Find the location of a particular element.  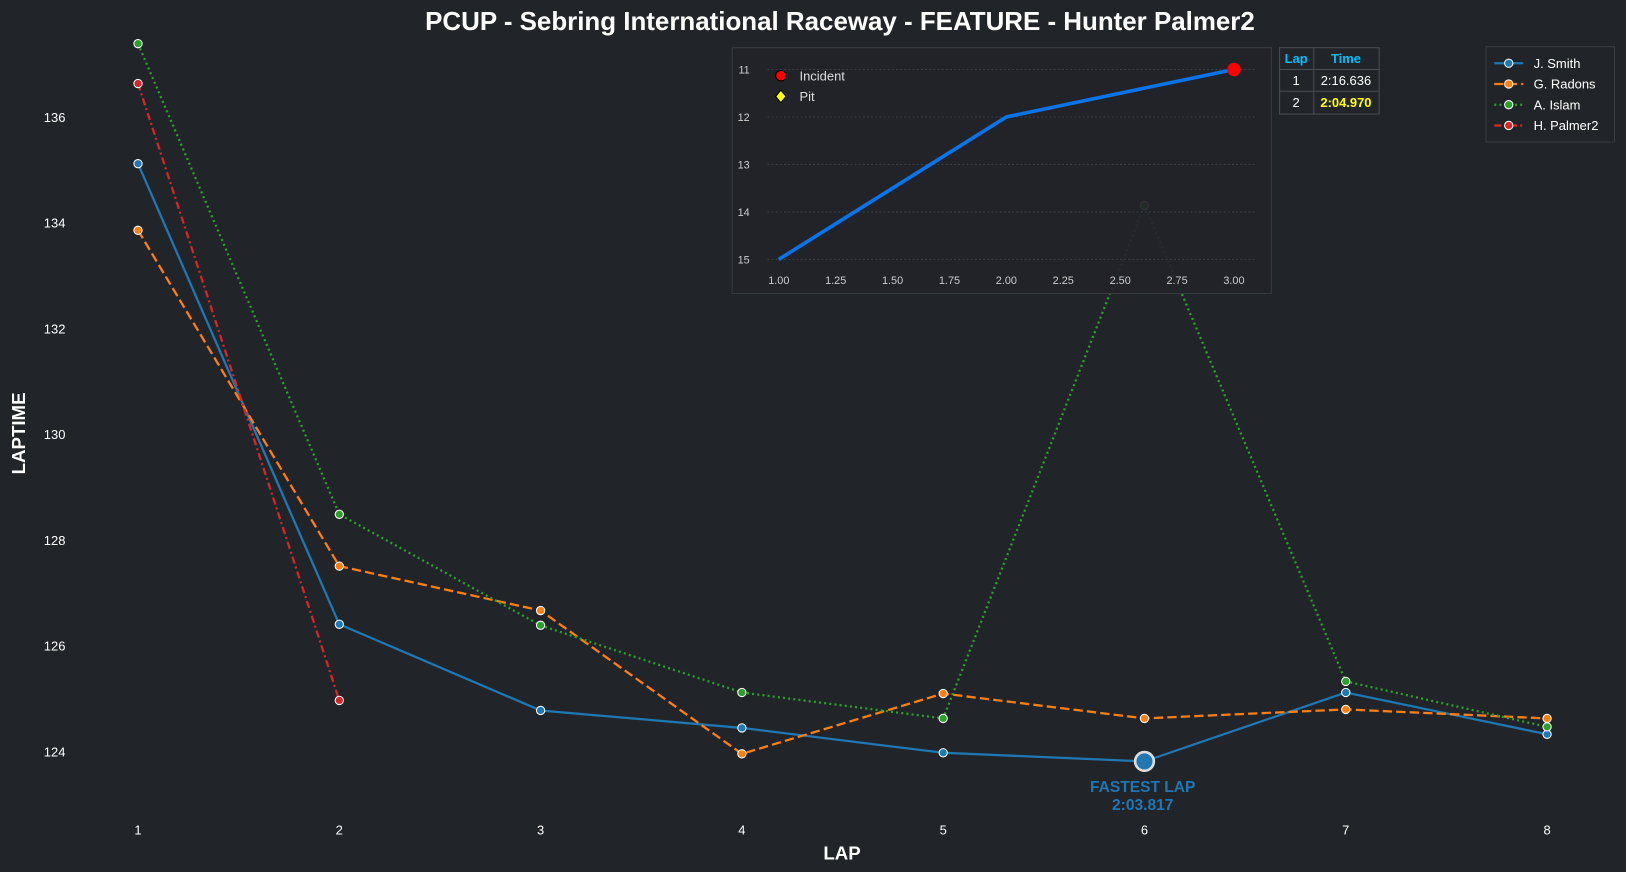

inset-y-tick-label: 14 is located at coordinates (744, 213).